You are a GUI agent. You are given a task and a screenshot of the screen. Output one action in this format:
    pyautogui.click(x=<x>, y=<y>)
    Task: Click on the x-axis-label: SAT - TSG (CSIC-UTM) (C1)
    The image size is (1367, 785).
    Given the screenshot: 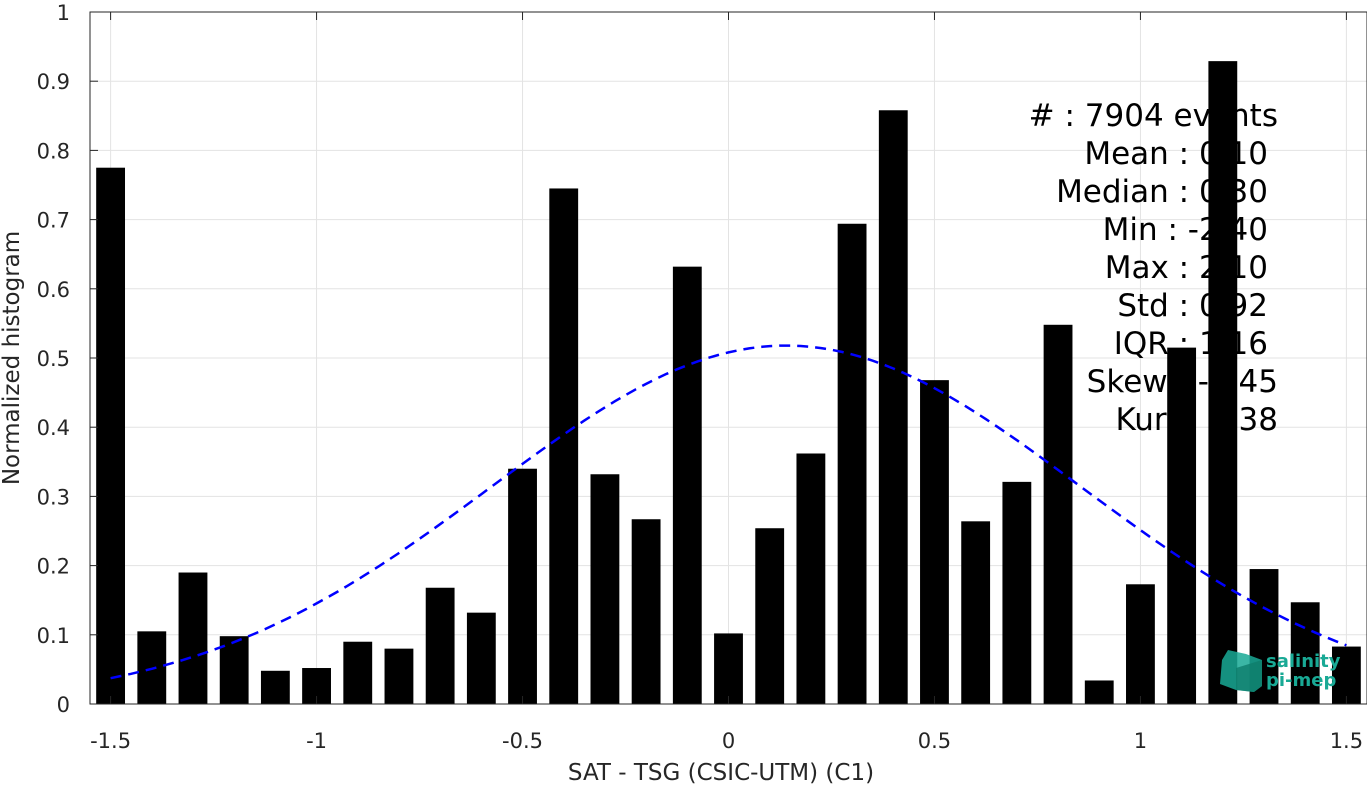 What is the action you would take?
    pyautogui.click(x=721, y=772)
    